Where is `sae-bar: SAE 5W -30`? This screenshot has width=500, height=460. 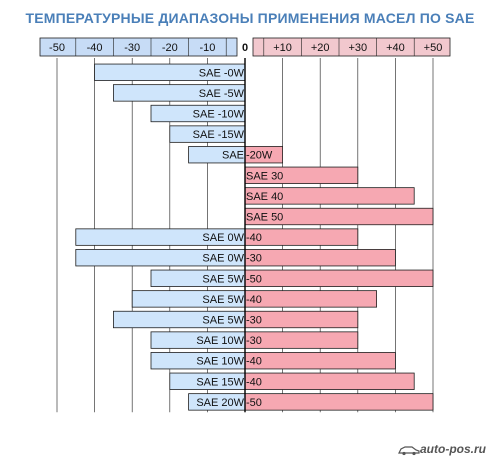 sae-bar: SAE 5W -30 is located at coordinates (236, 319).